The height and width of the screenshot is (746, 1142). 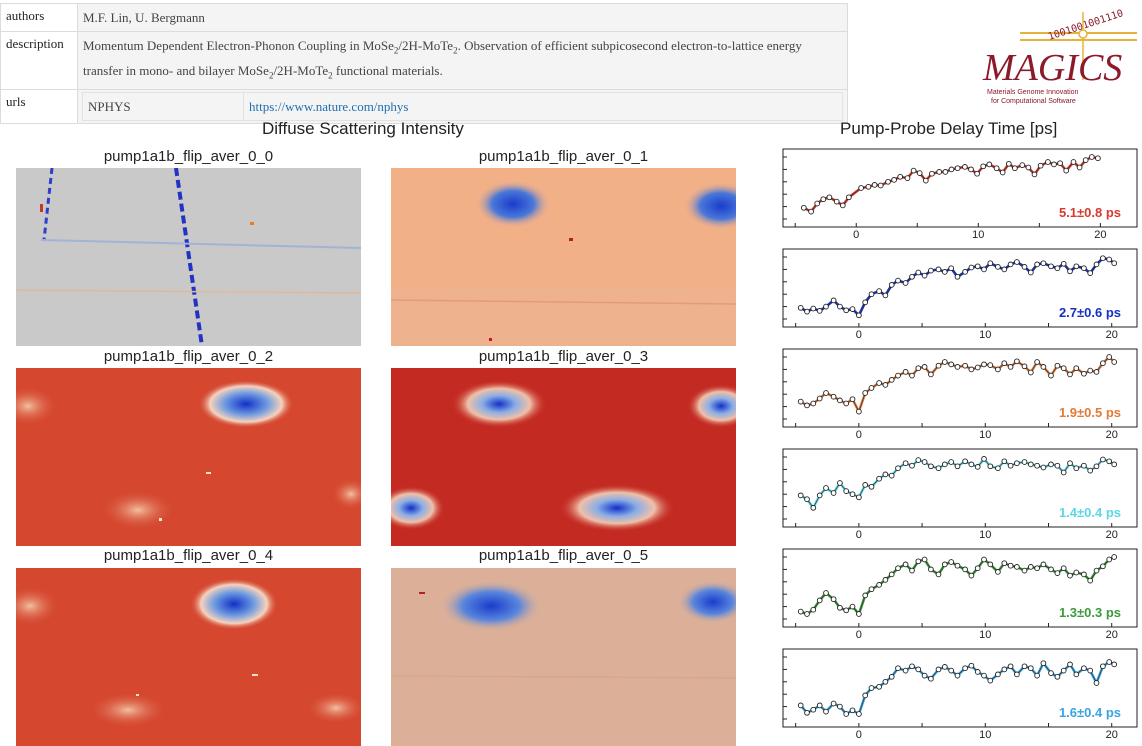 I want to click on x-tick-label: 10, so click(x=985, y=534).